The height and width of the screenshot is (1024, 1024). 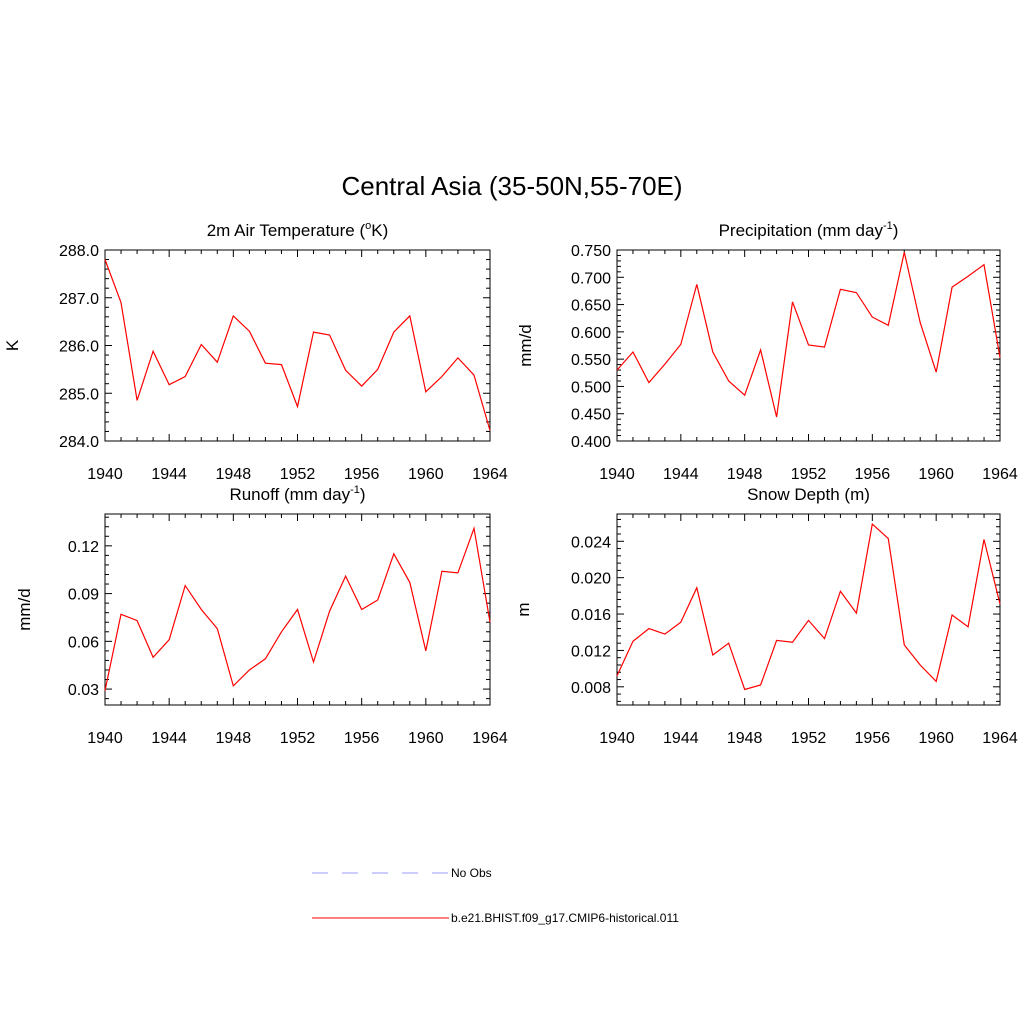 I want to click on panel-title: Snow Depth (m), so click(x=808, y=494).